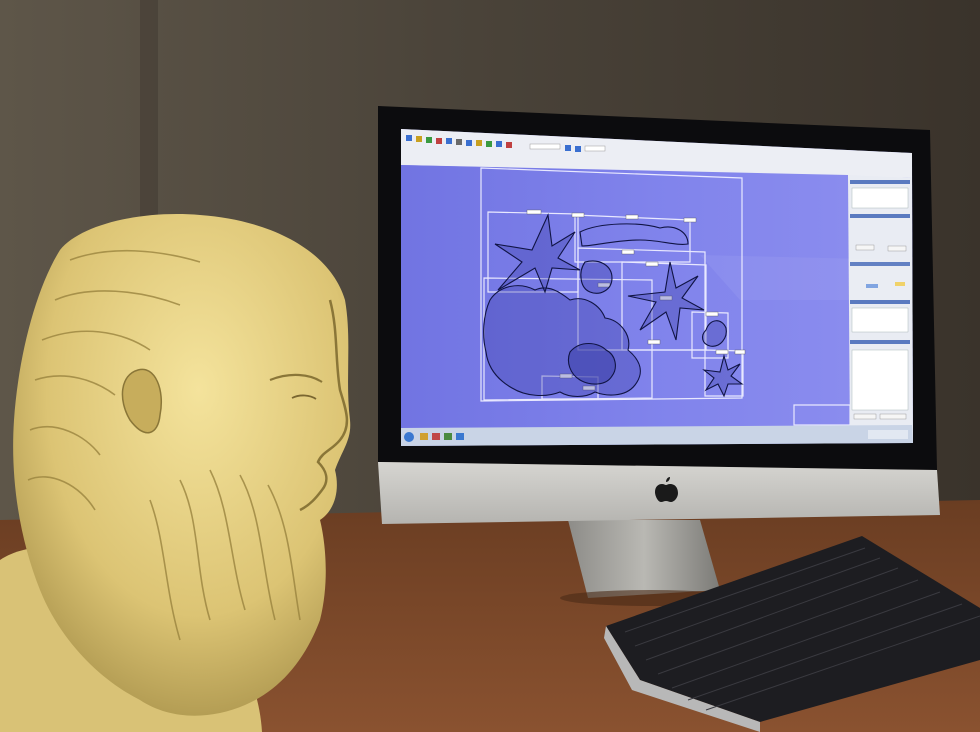  I want to click on bust-ear, so click(141, 401).